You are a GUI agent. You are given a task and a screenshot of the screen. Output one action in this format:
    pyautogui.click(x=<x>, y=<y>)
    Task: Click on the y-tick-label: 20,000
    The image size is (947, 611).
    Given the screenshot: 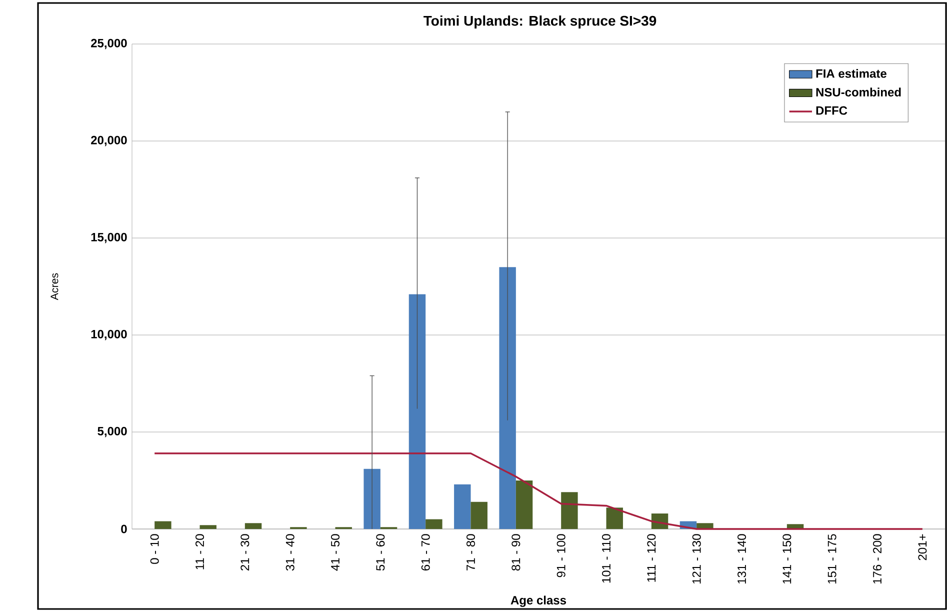 What is the action you would take?
    pyautogui.click(x=109, y=141)
    